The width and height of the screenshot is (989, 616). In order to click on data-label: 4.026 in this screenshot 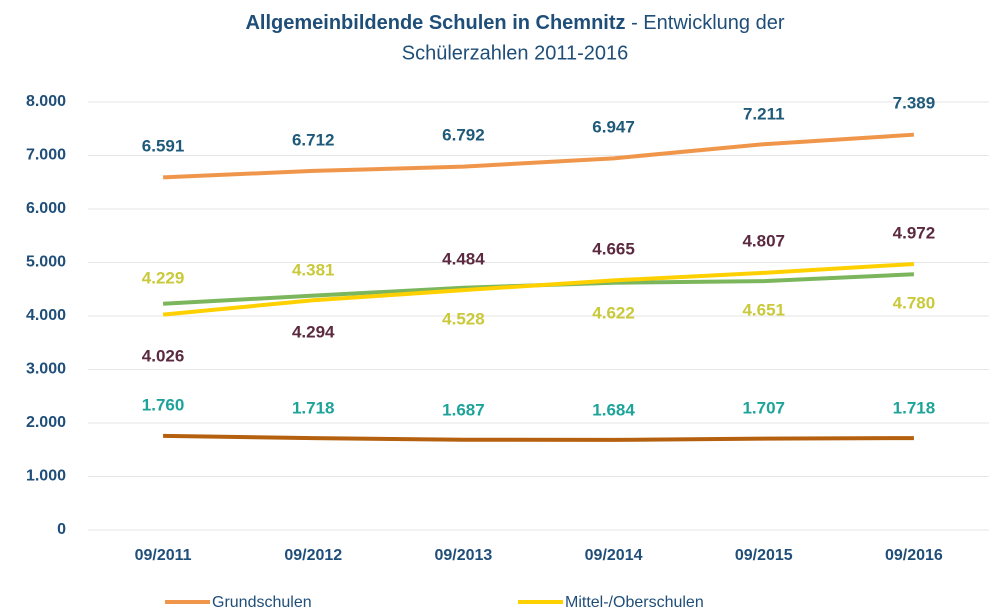, I will do `click(163, 355)`.